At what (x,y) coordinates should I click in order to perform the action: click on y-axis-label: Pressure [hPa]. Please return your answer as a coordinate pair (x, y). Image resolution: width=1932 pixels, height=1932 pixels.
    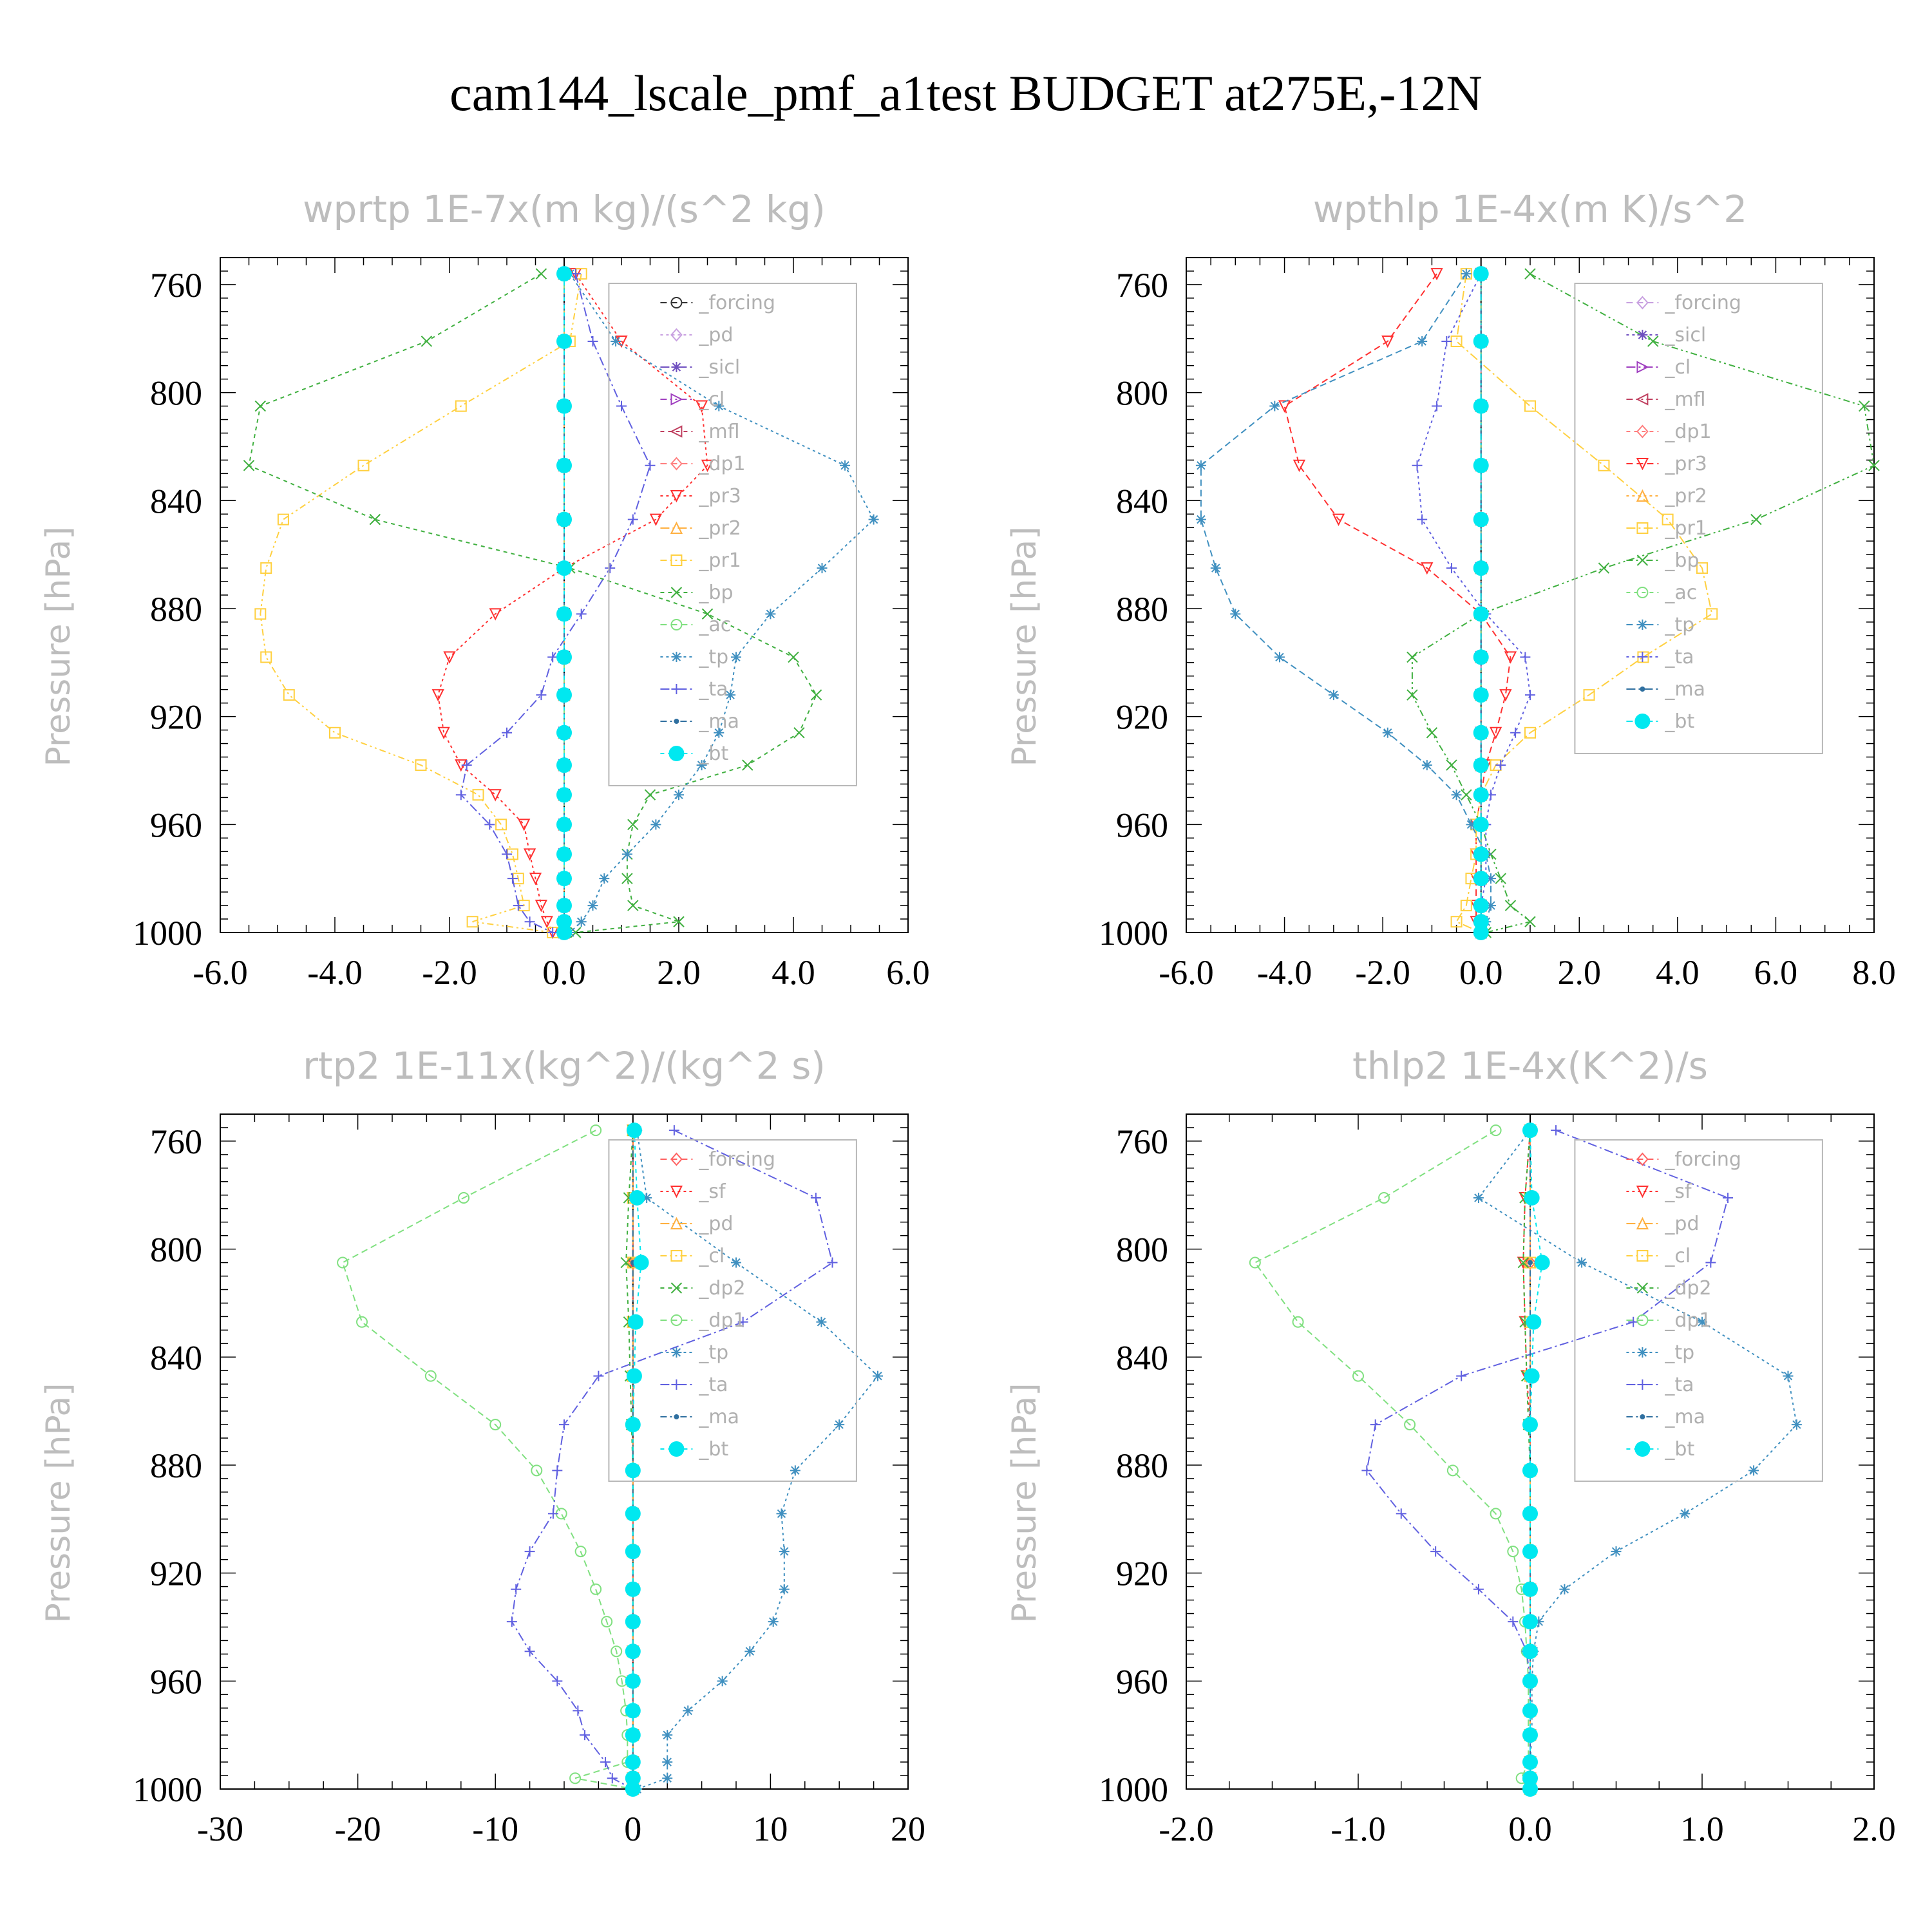
    Looking at the image, I should click on (58, 647).